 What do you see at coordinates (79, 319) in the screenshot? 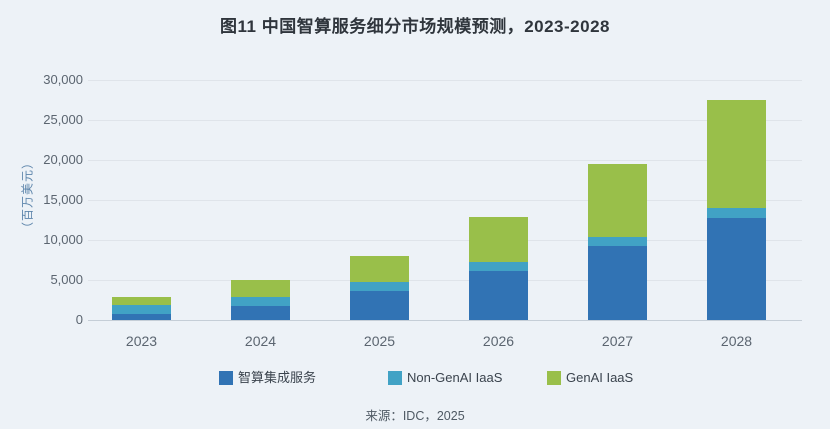
I see `y-tick-label: 0` at bounding box center [79, 319].